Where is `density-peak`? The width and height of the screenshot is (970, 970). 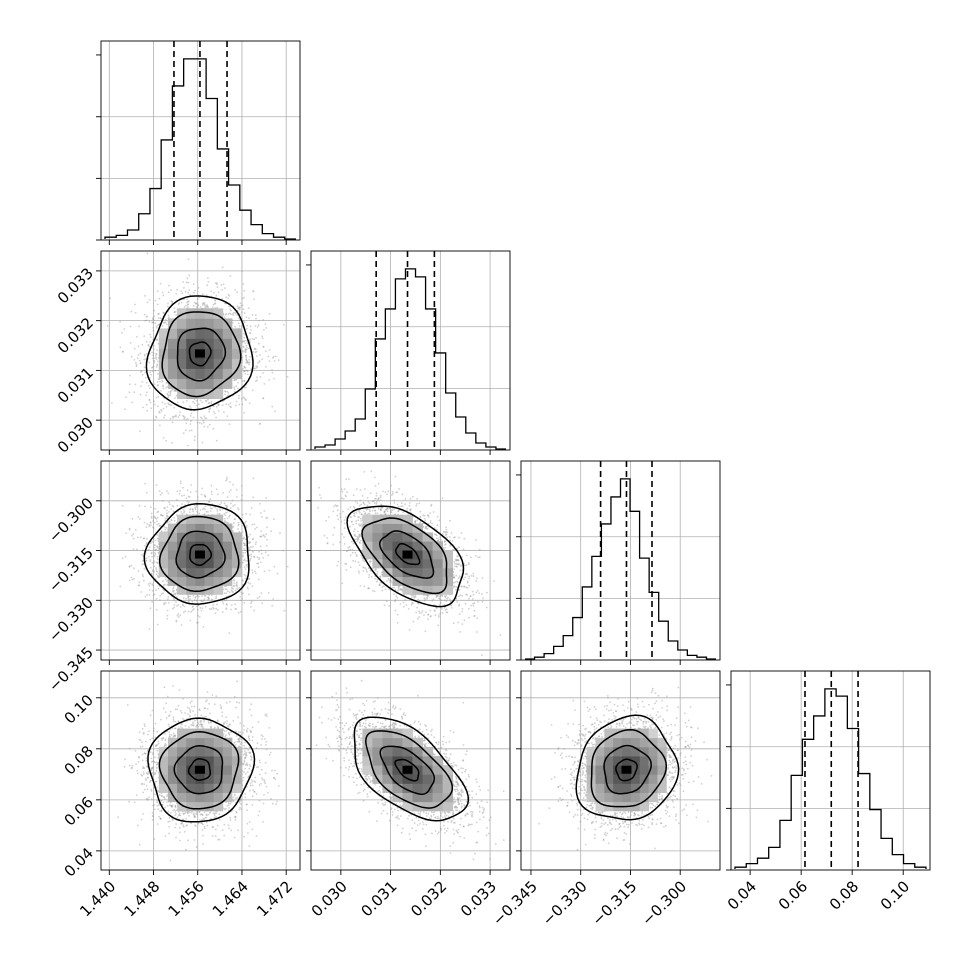
density-peak is located at coordinates (407, 769).